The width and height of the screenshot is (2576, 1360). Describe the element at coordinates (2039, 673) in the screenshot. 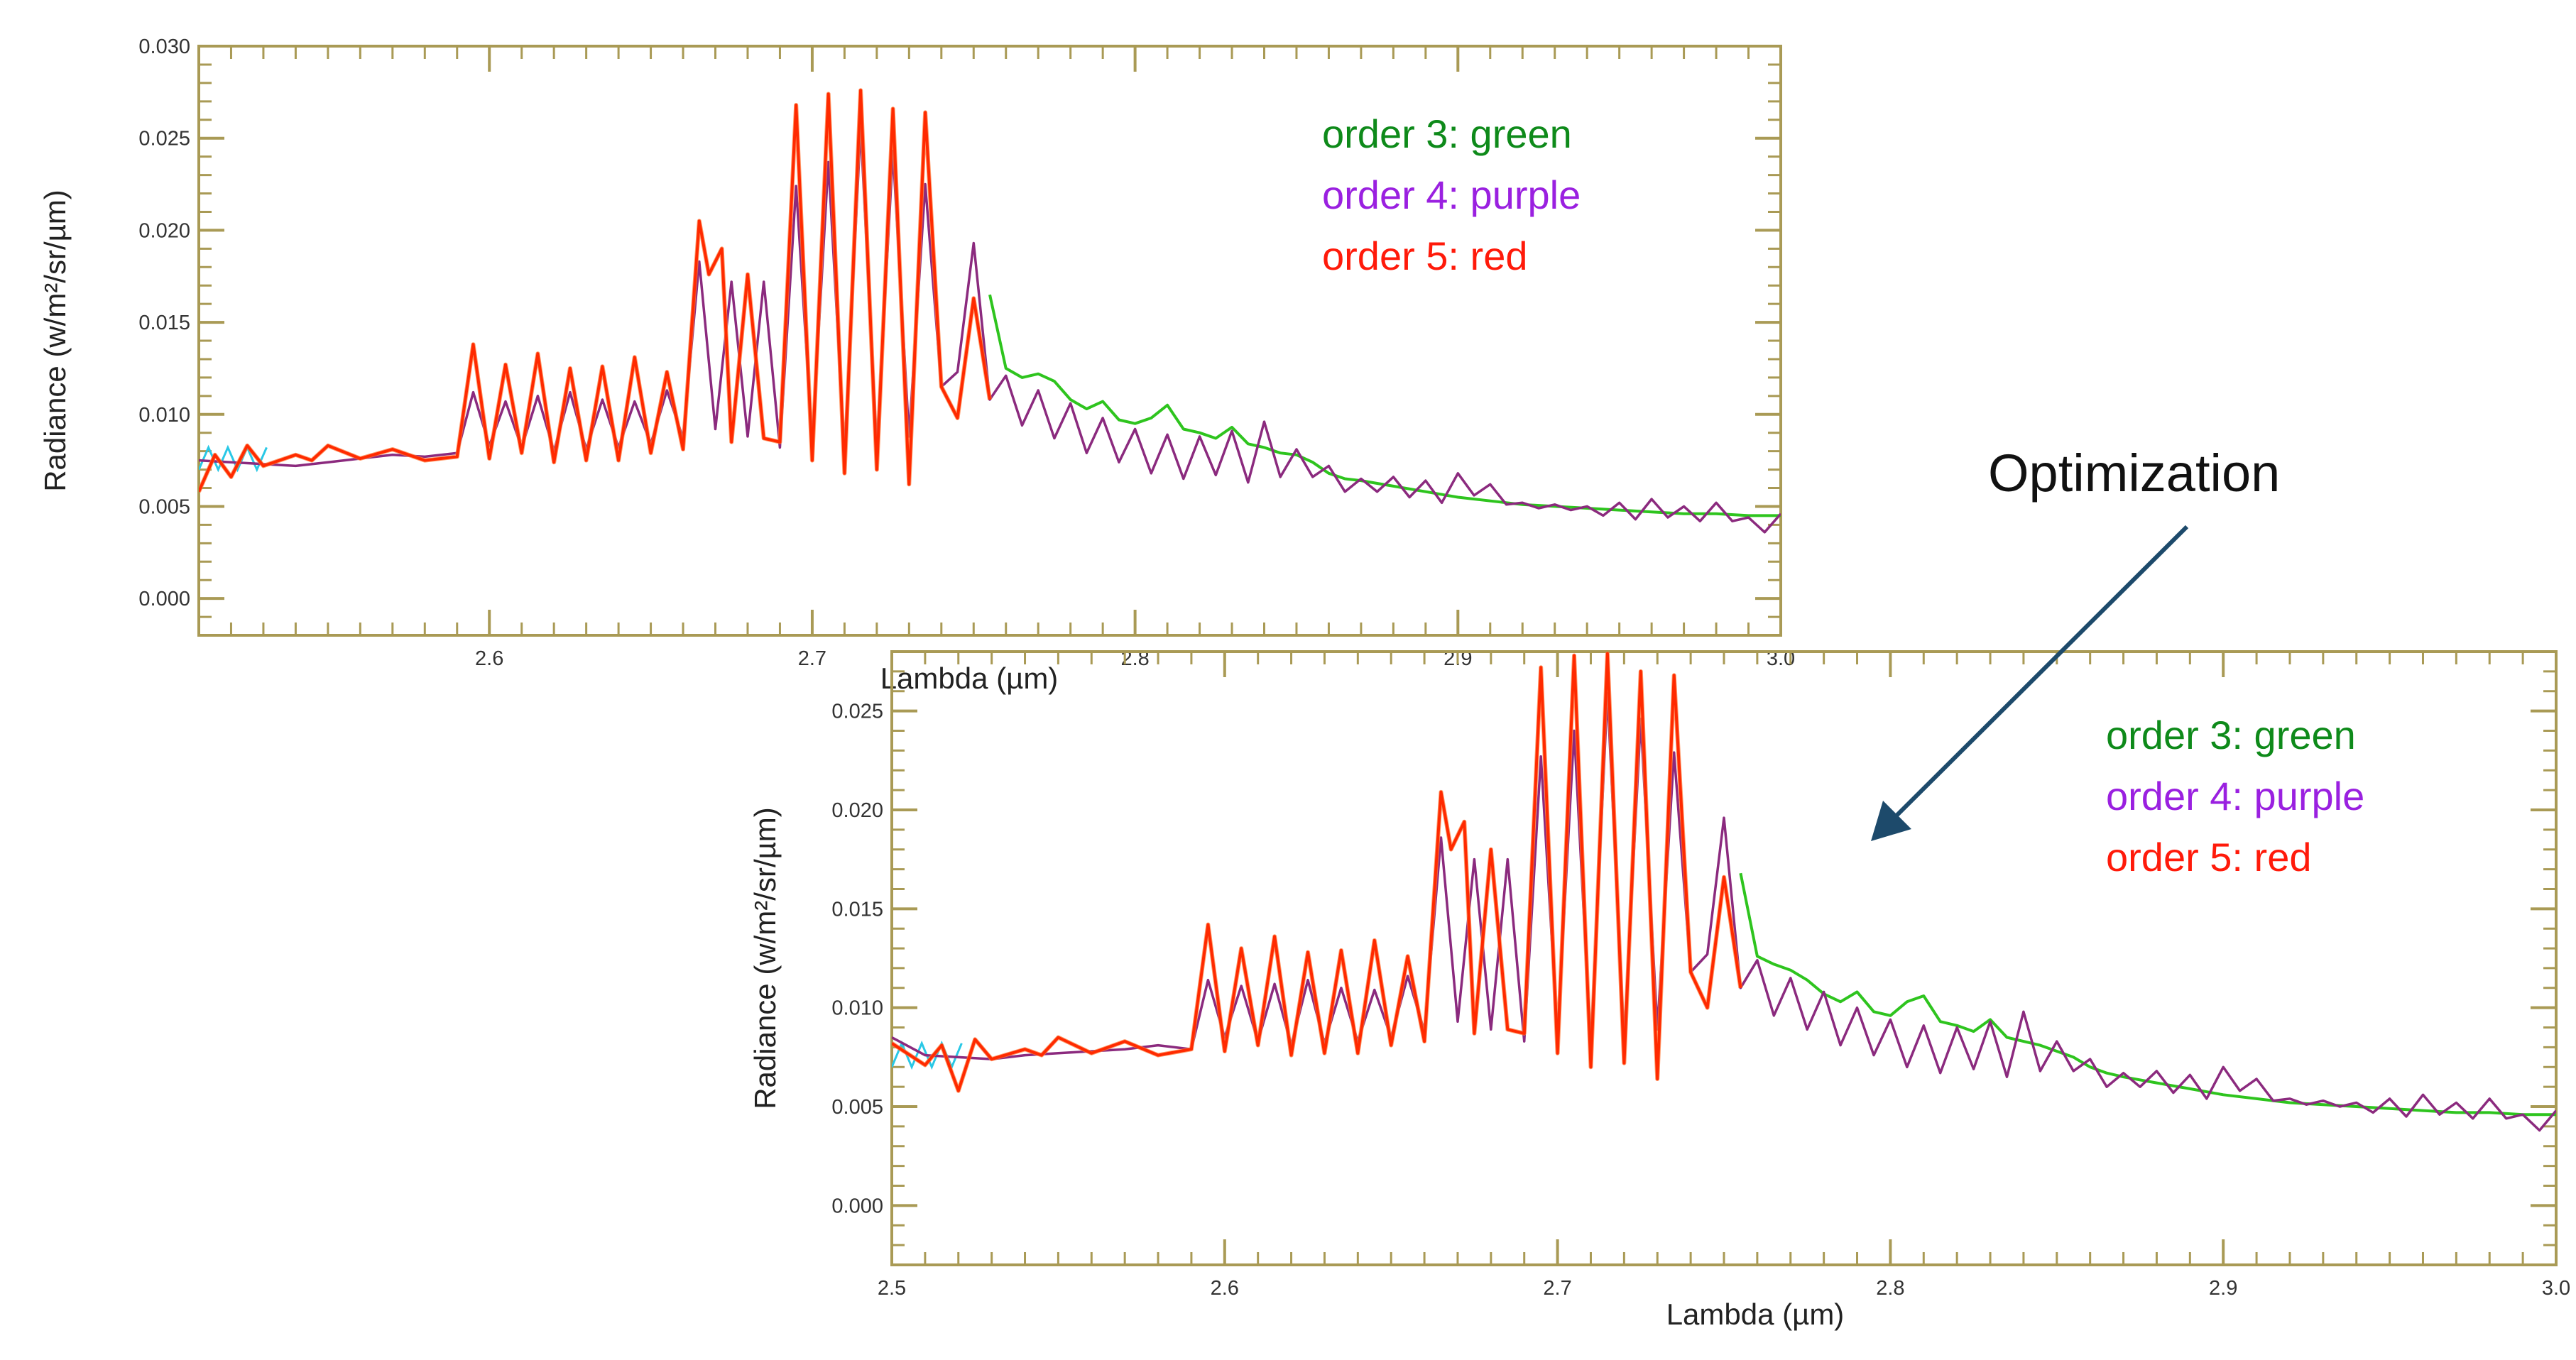

I see `arrow-icon` at that location.